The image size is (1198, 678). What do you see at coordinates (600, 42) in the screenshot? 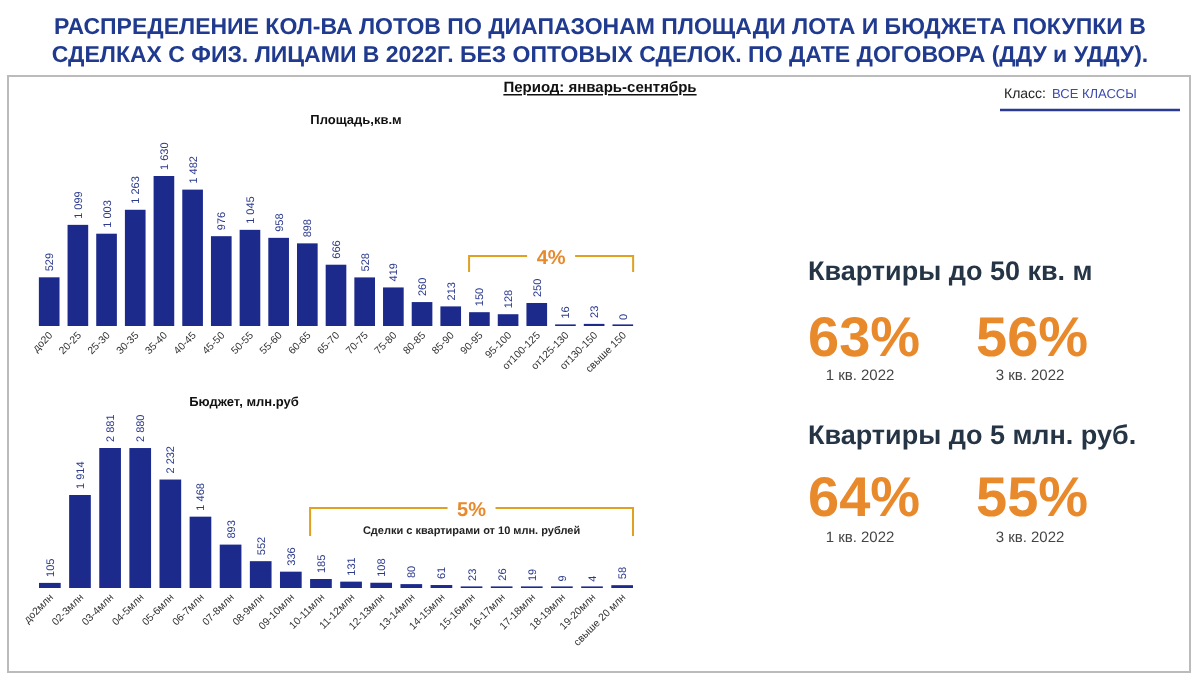
I see `text: РАСПРЕДЕЛЕНИЕ КОЛ-ВА ЛОТОВ ПО ДИАПАЗОНАМ ПЛОЩАДИ ЛОТА И БЮДЖЕТА ПОКУПКИ В СДЕЛКАХ С ФИЗ. ЛИЦАМИ В 2022Г. БЕЗ ОПТОВЫХ СДЕЛОК. ПО ДАТЕ ДОГОВОРА (ДДУ и УДДУ).` at bounding box center [600, 42].